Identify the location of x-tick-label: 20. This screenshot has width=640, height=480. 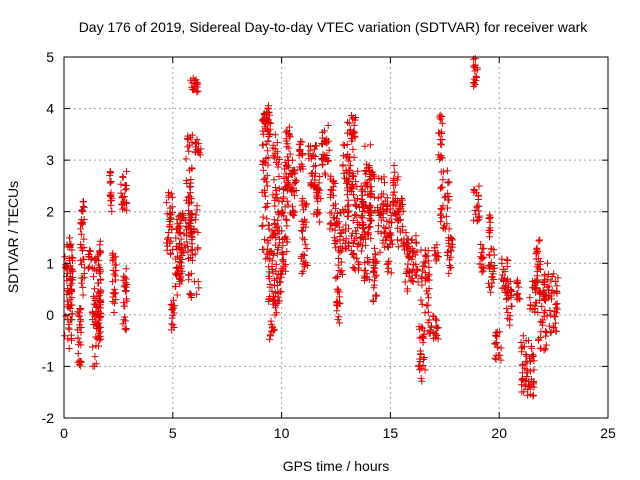
(499, 433).